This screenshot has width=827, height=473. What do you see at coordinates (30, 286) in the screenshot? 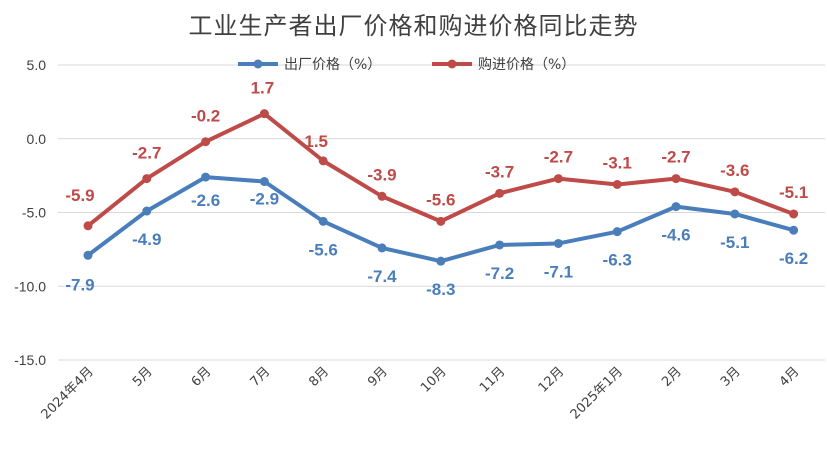
I see `y-tick-label: -10.0` at bounding box center [30, 286].